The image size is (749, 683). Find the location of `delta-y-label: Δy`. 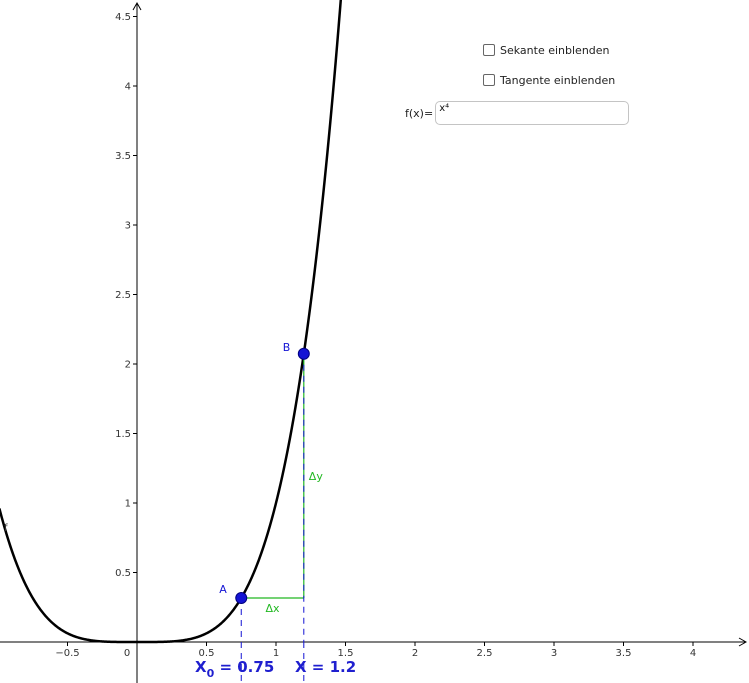

delta-y-label: Δy is located at coordinates (316, 476).